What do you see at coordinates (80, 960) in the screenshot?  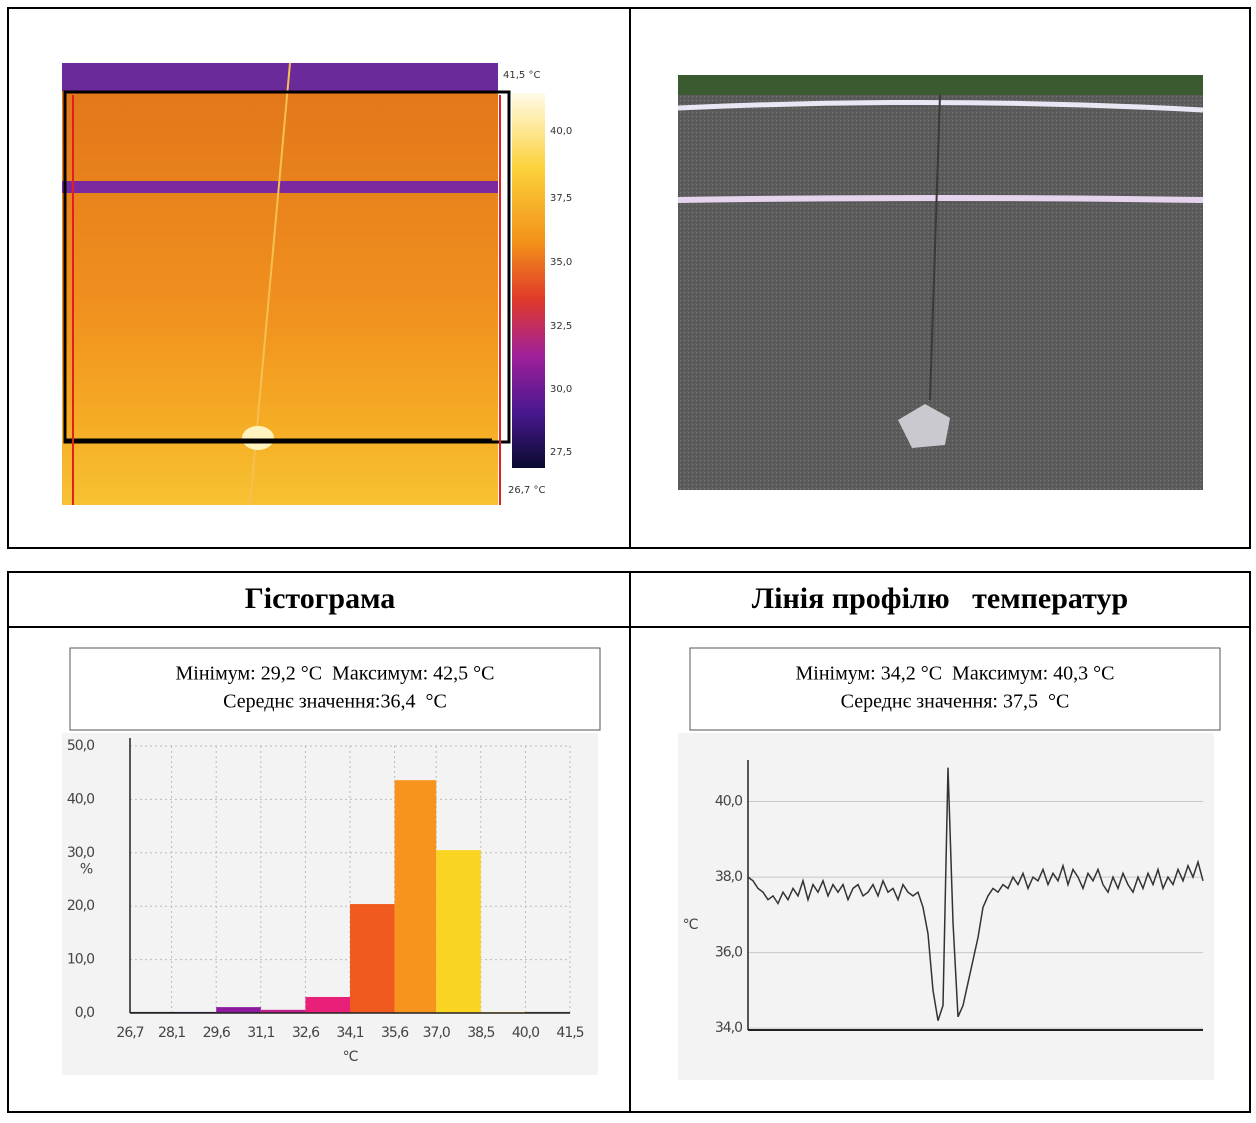 I see `y-tick-label: 10,0` at bounding box center [80, 960].